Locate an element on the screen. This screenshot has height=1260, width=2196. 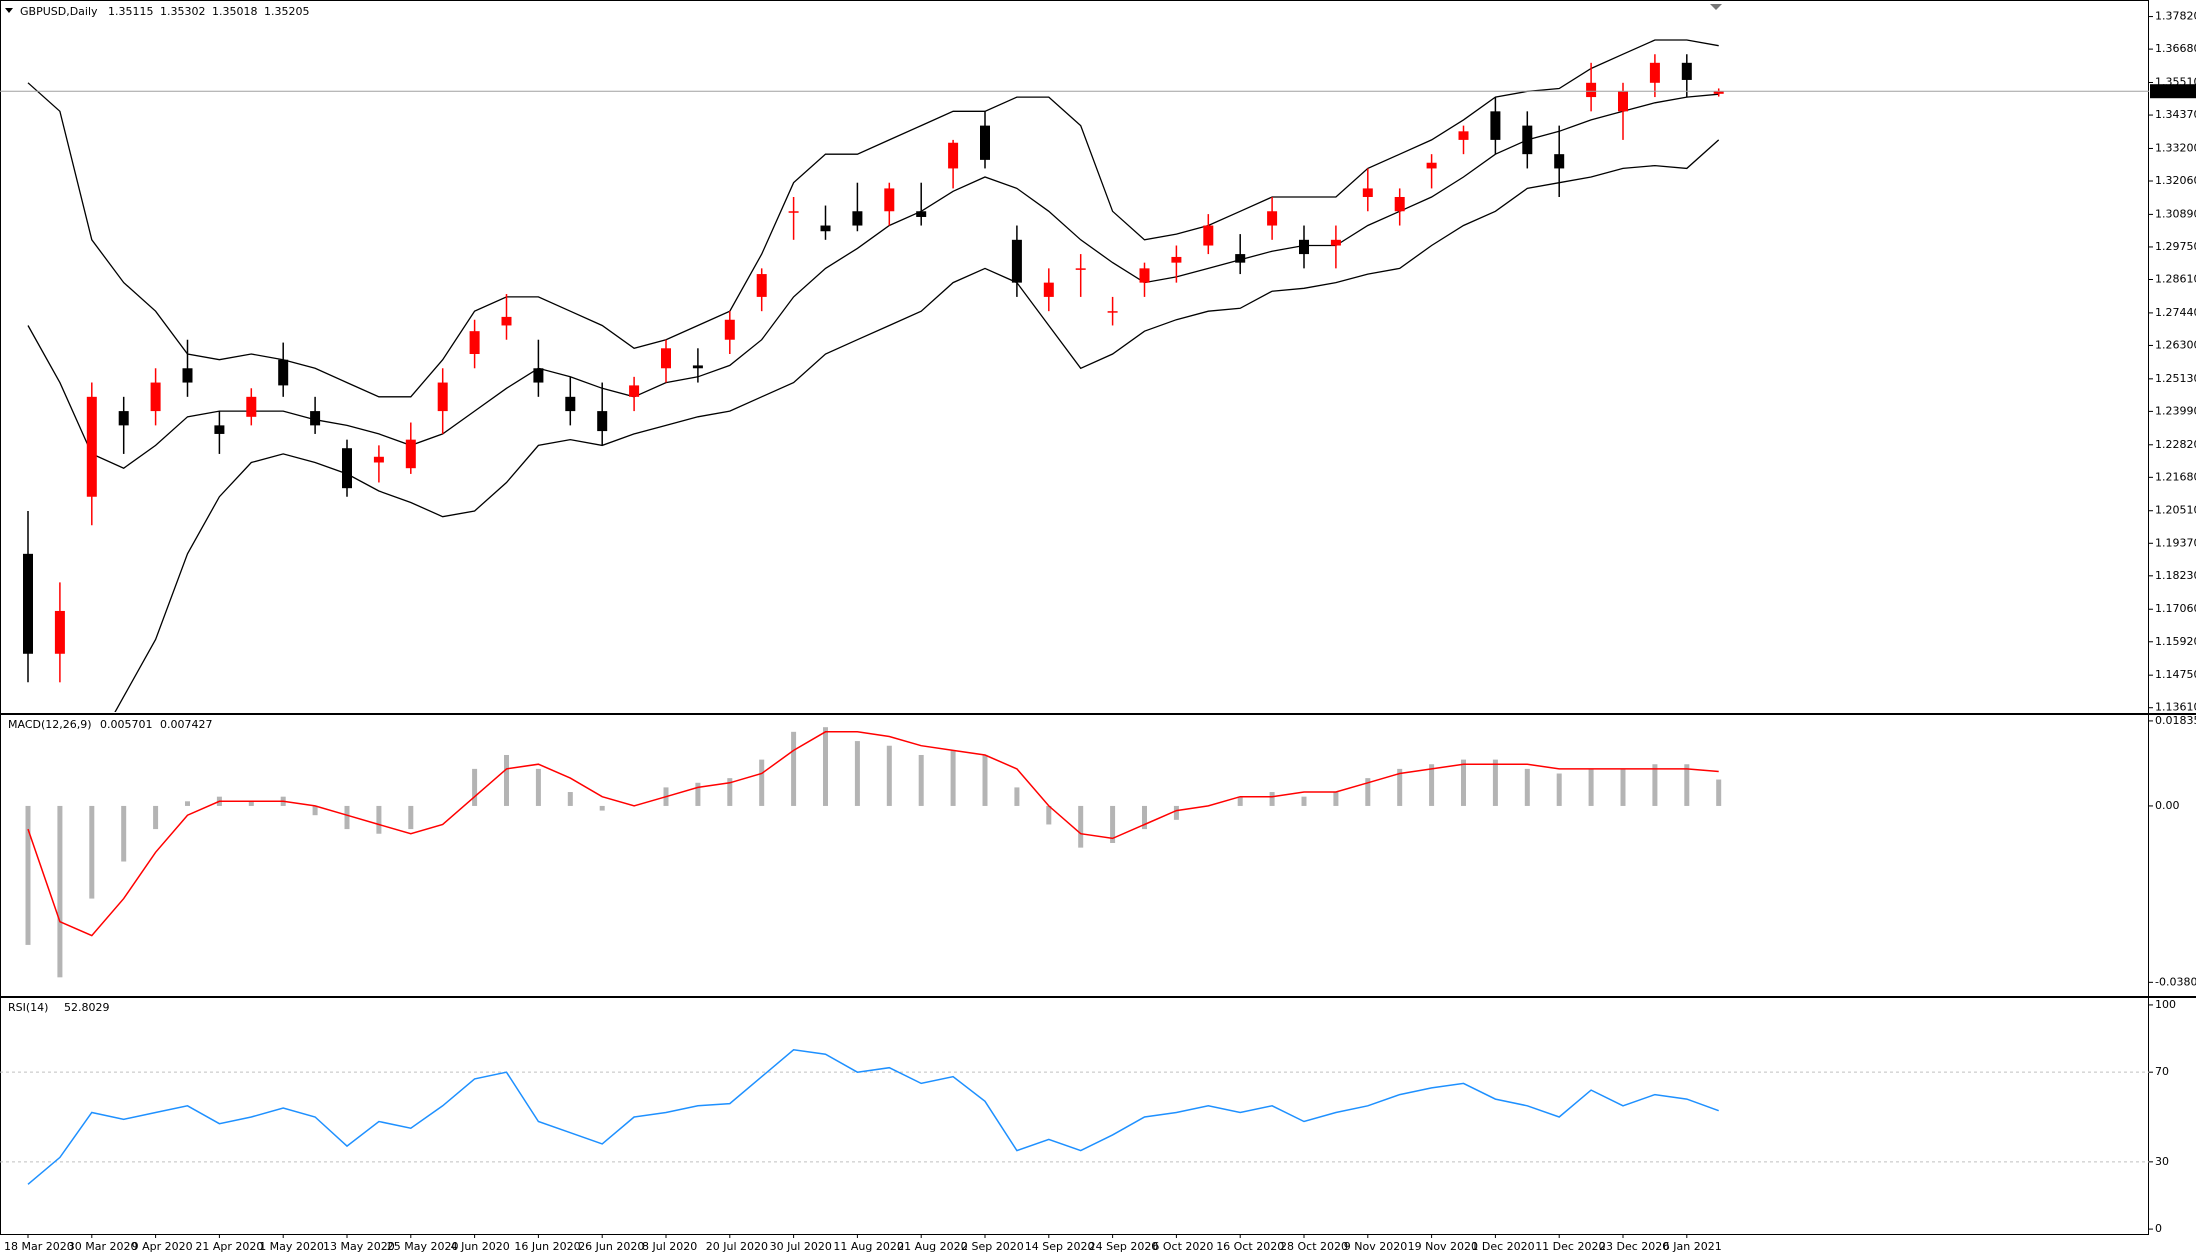
x-tick-label: 26 Jun 2020 is located at coordinates (611, 1246).